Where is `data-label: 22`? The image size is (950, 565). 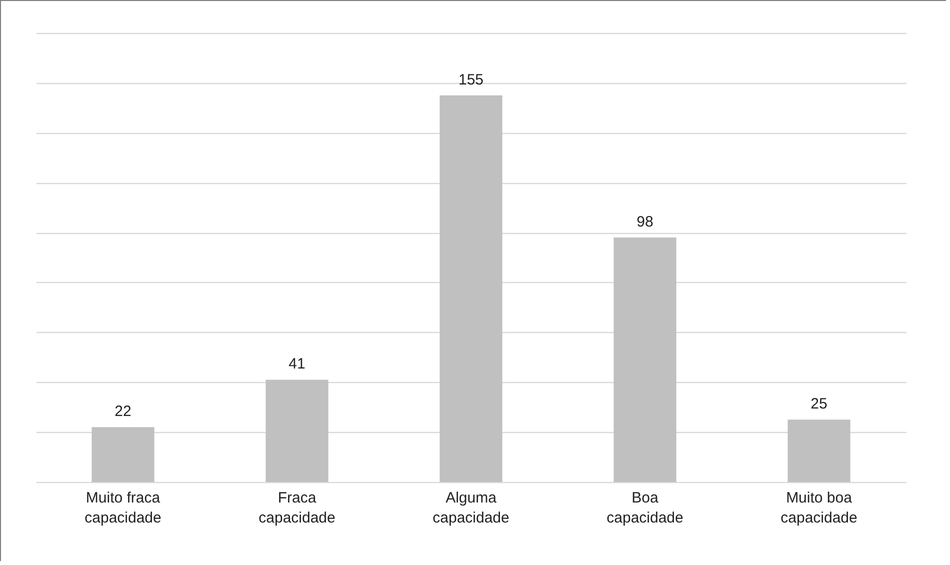
data-label: 22 is located at coordinates (123, 411).